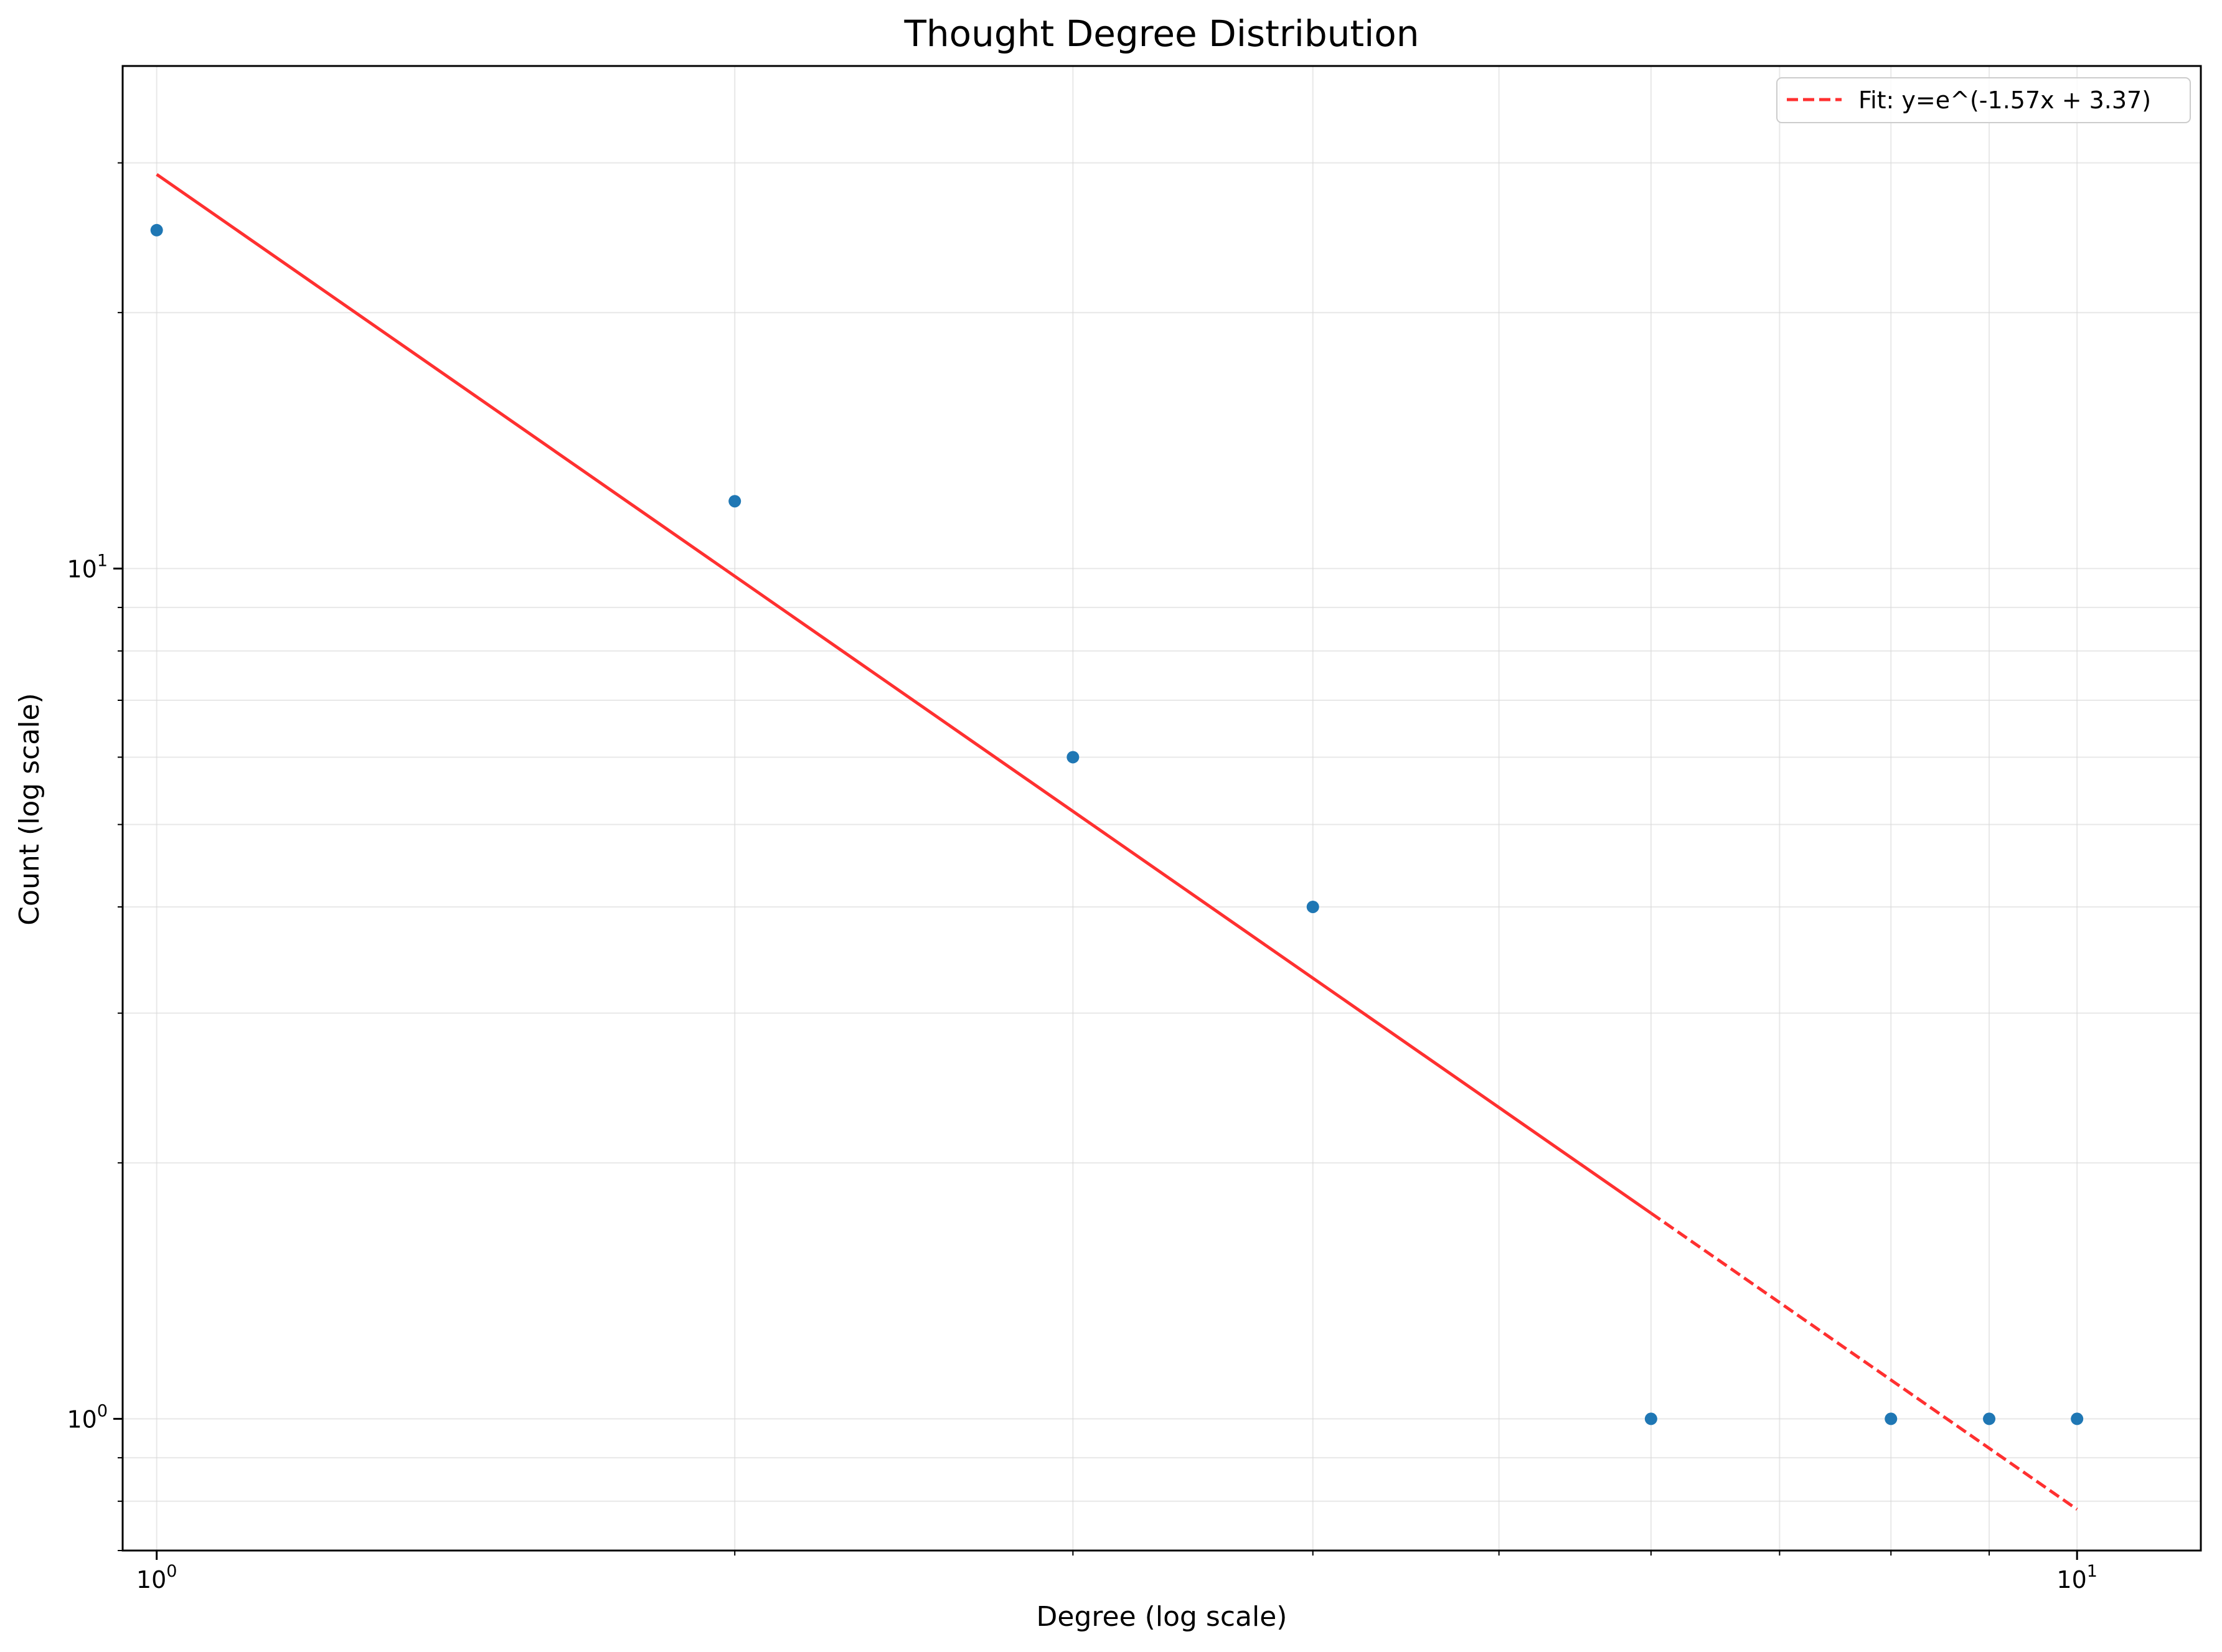  I want to click on legend: Fit: y=e^(-1.57x + 3.37), so click(1983, 100).